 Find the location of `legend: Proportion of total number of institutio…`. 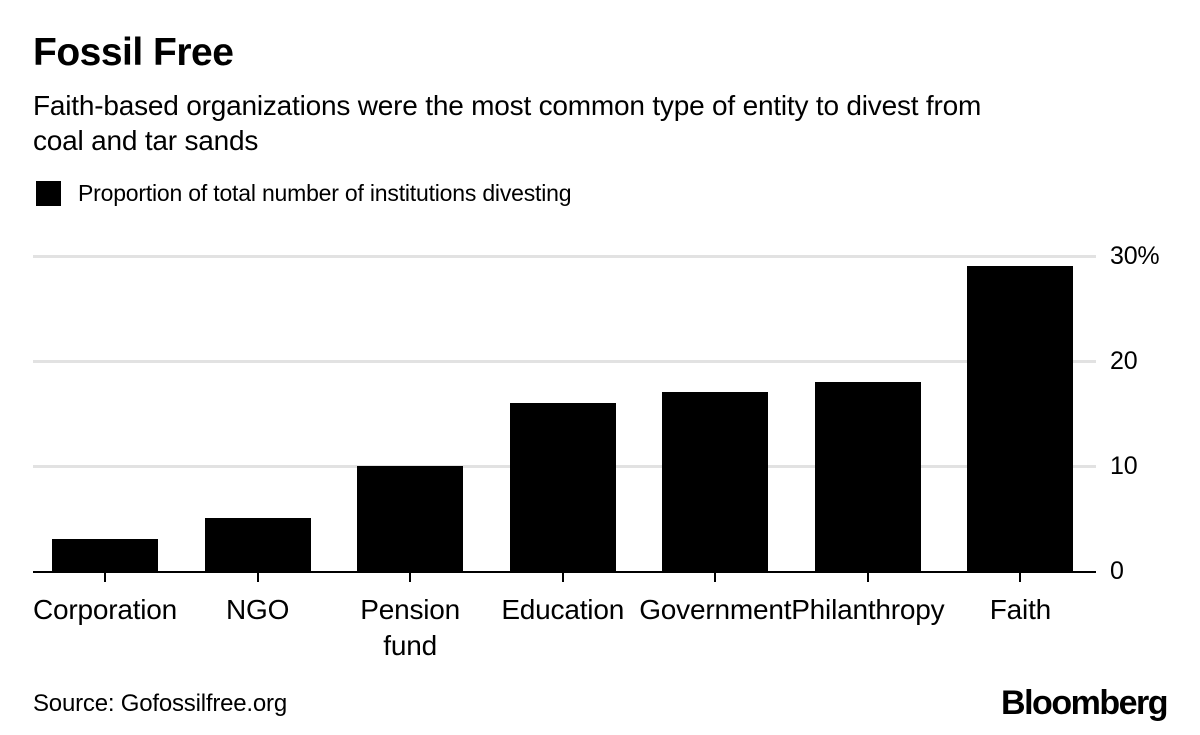

legend: Proportion of total number of institutio… is located at coordinates (304, 193).